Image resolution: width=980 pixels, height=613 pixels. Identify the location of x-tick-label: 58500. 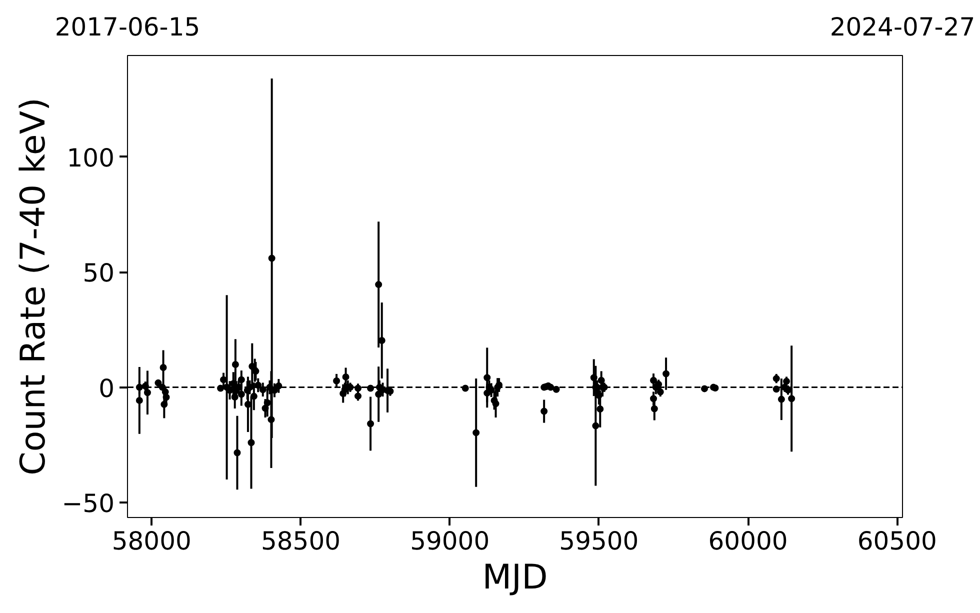
(300, 541).